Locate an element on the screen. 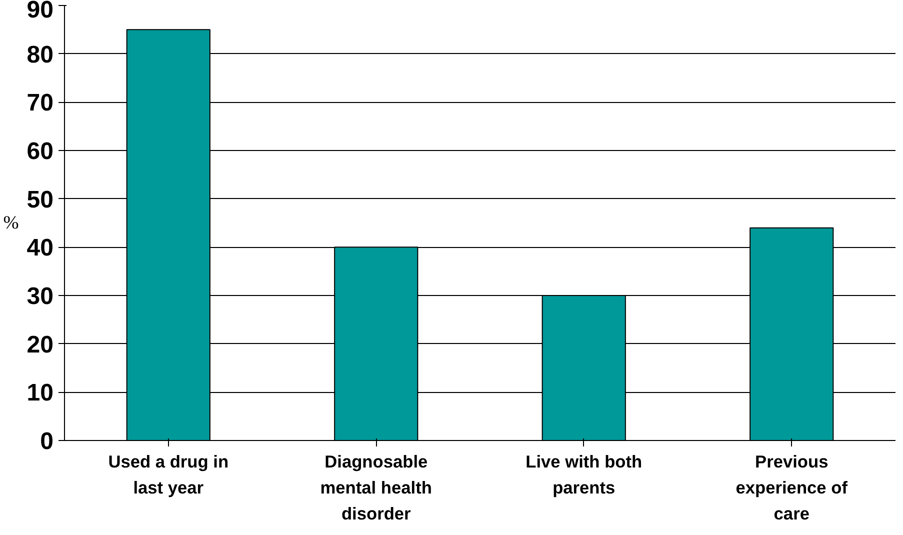 The height and width of the screenshot is (535, 903). y-tick-label: 30 is located at coordinates (40, 296).